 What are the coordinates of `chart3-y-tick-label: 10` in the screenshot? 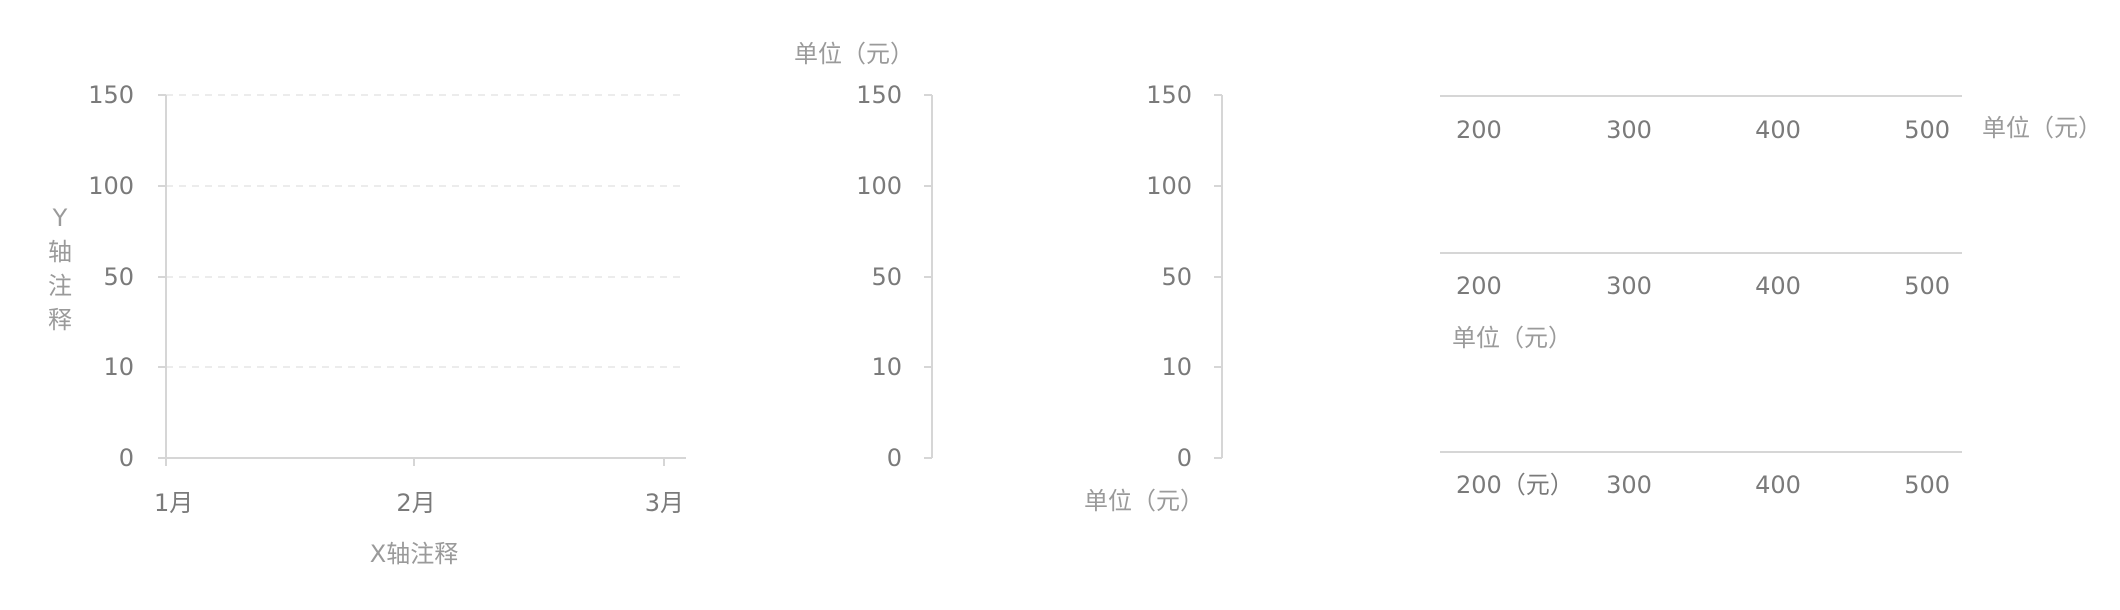 It's located at (1176, 367).